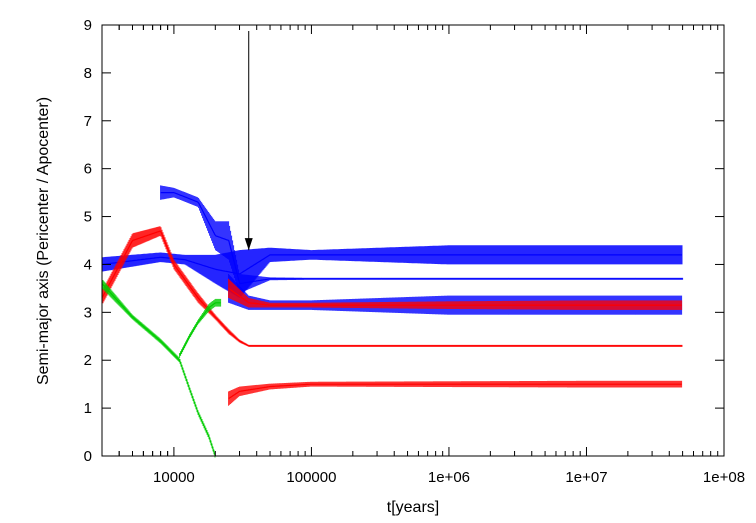 The image size is (756, 523). What do you see at coordinates (88, 217) in the screenshot?
I see `y-tick-label-5: 5` at bounding box center [88, 217].